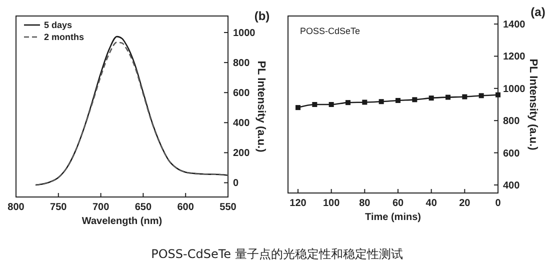 The width and height of the screenshot is (554, 275). I want to click on legend-label: 5 days, so click(58, 25).